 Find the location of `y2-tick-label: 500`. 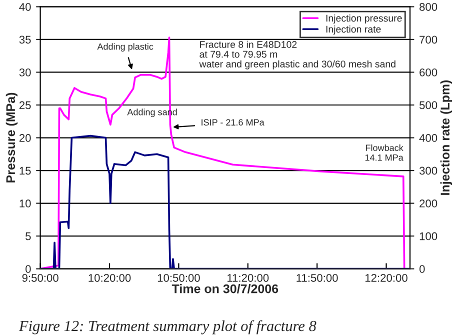

y2-tick-label: 500 is located at coordinates (428, 105).